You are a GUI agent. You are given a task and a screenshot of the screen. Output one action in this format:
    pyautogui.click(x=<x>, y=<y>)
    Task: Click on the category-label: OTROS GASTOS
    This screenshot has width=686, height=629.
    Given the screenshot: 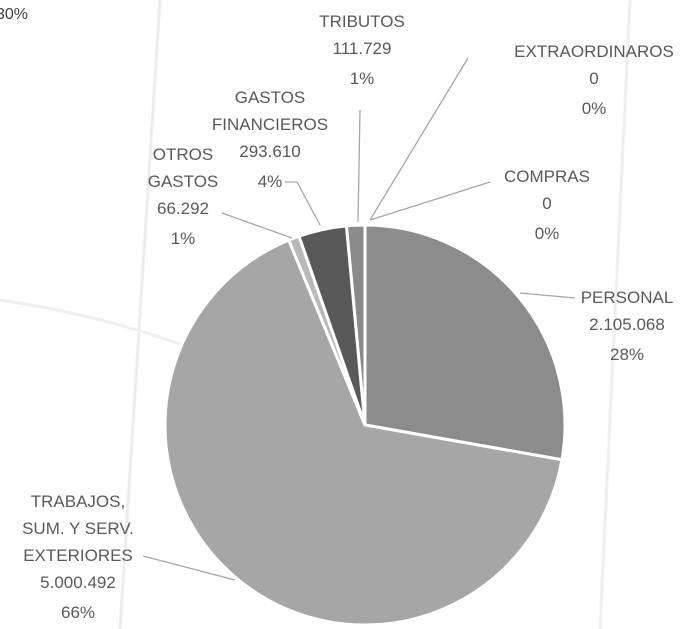 What is the action you would take?
    pyautogui.click(x=183, y=168)
    